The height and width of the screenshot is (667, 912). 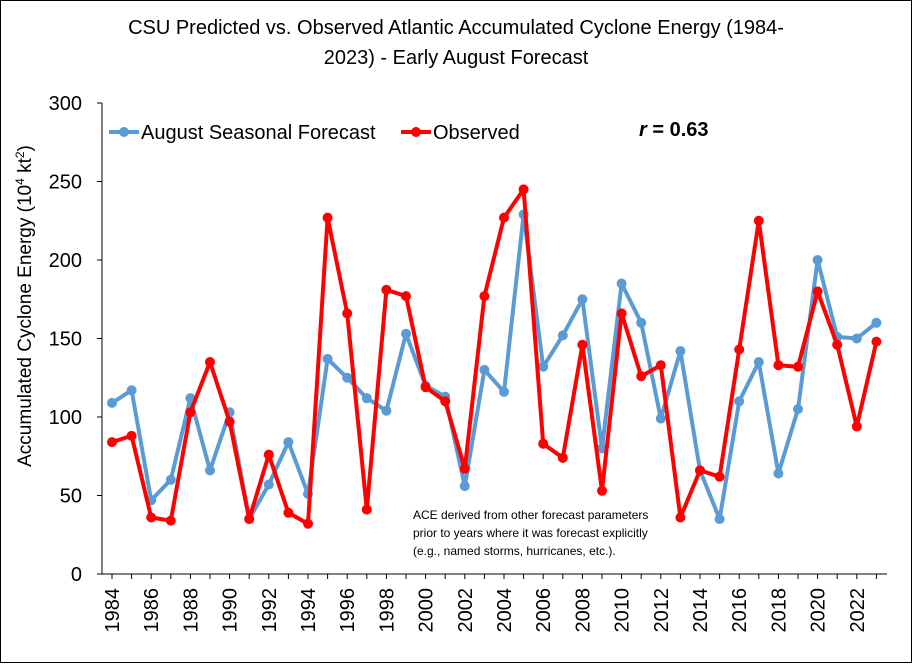 What do you see at coordinates (643, 130) in the screenshot?
I see `correlation-r-symbol: r` at bounding box center [643, 130].